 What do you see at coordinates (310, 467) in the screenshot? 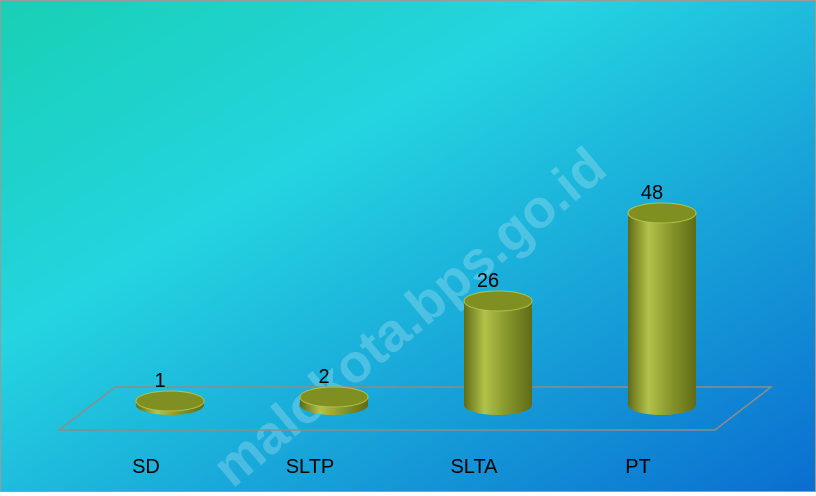
I see `category-label-sltp: SLTP` at bounding box center [310, 467].